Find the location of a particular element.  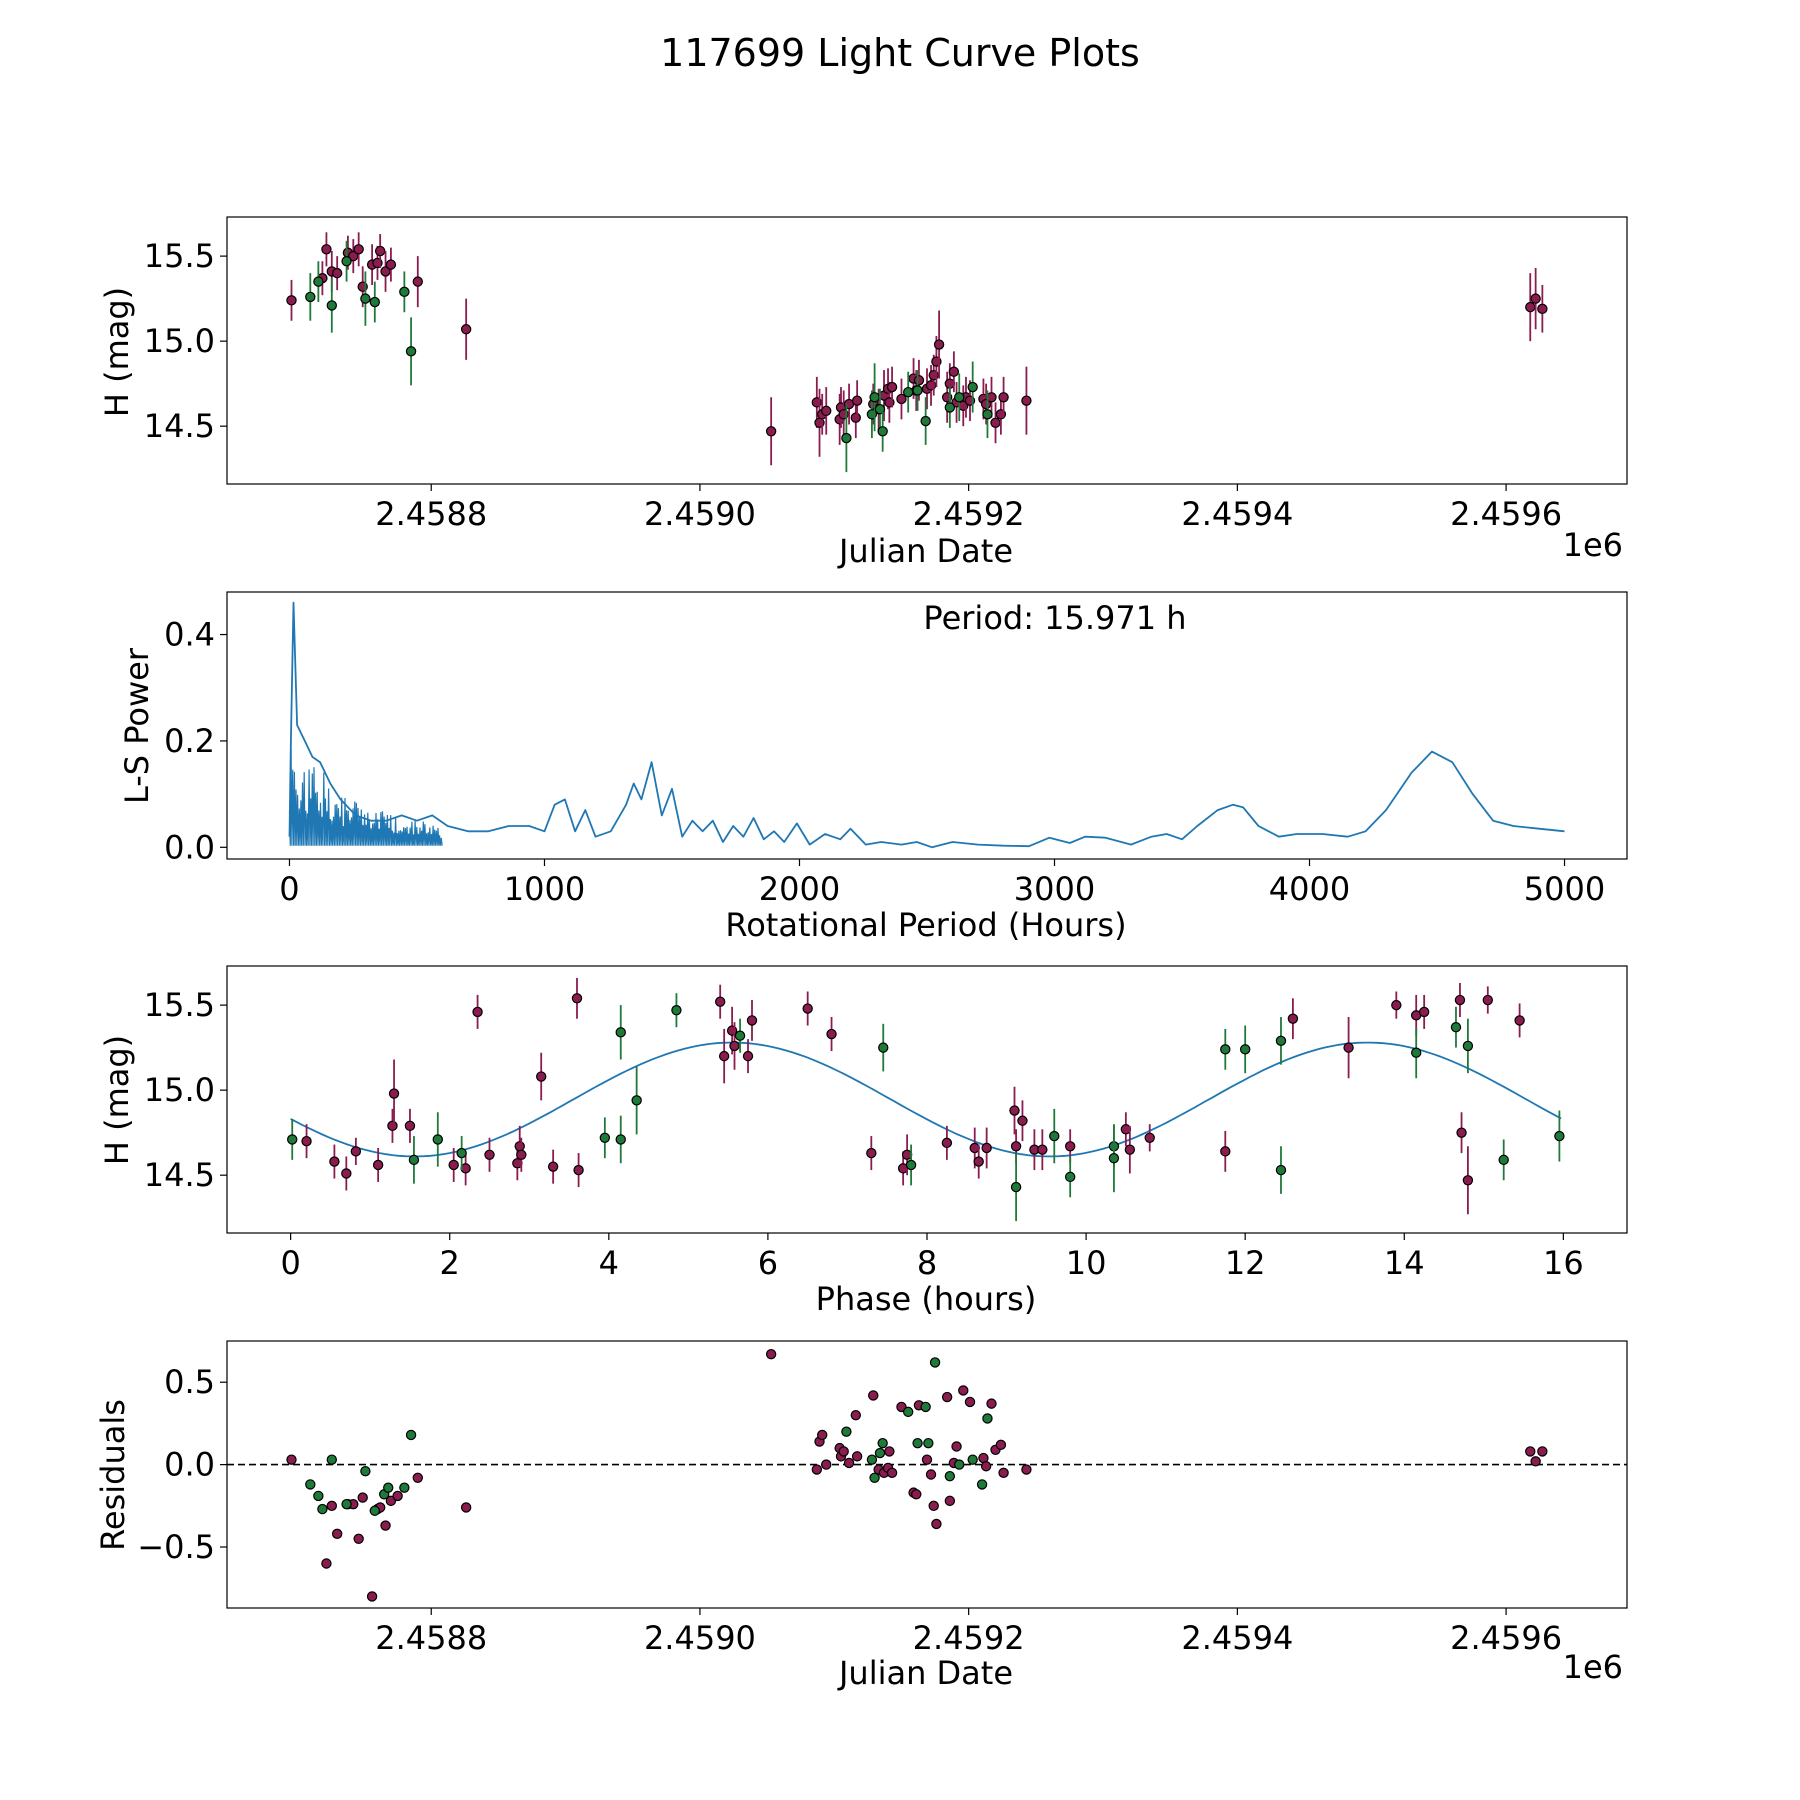

periodogram-xtick-label: 4000 is located at coordinates (1309, 889).